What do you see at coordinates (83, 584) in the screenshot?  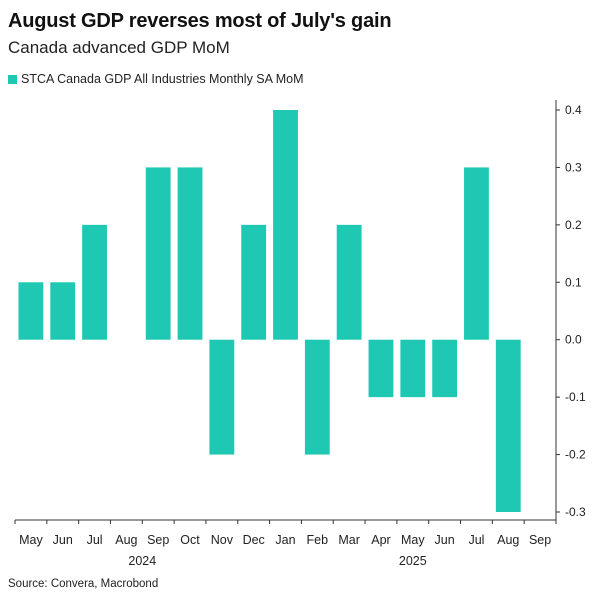 I see `source-note: Source: Convera, Macrobond` at bounding box center [83, 584].